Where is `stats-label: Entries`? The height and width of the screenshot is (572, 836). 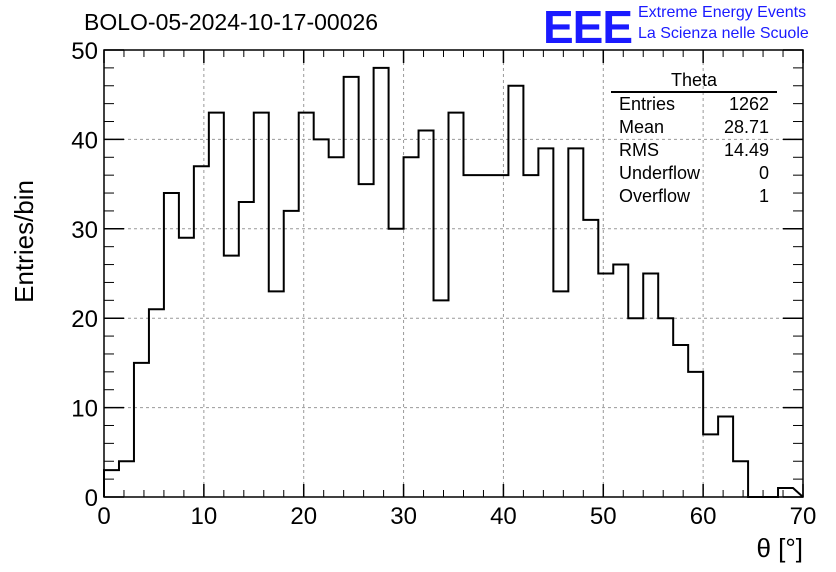
stats-label: Entries is located at coordinates (647, 104).